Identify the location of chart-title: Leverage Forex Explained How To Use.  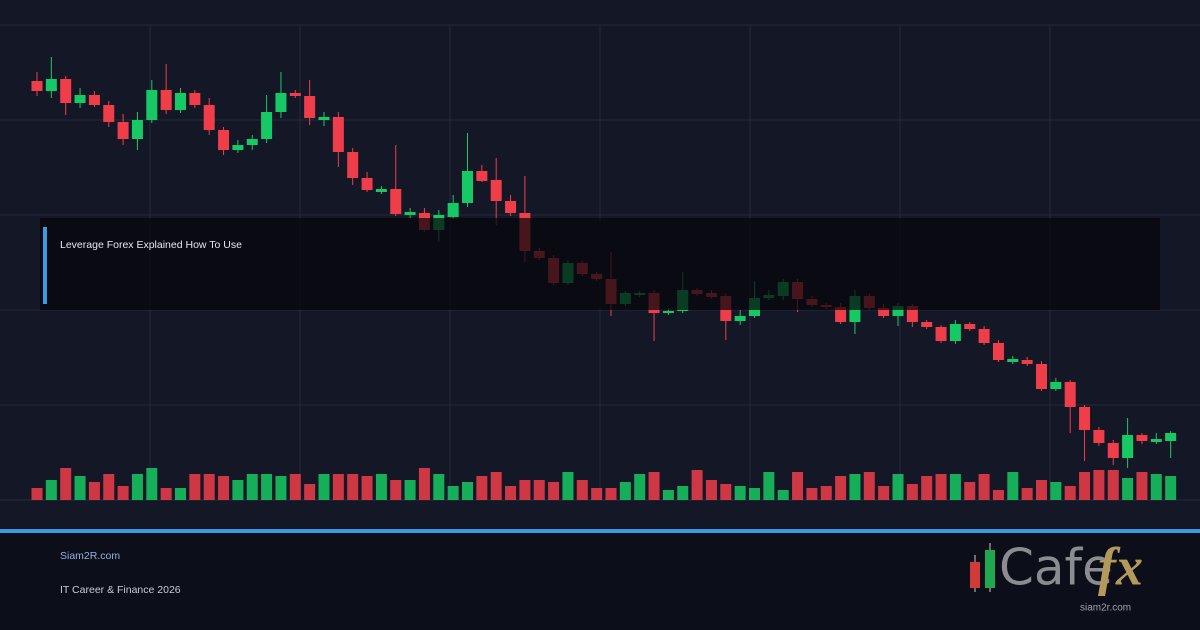
(151, 245).